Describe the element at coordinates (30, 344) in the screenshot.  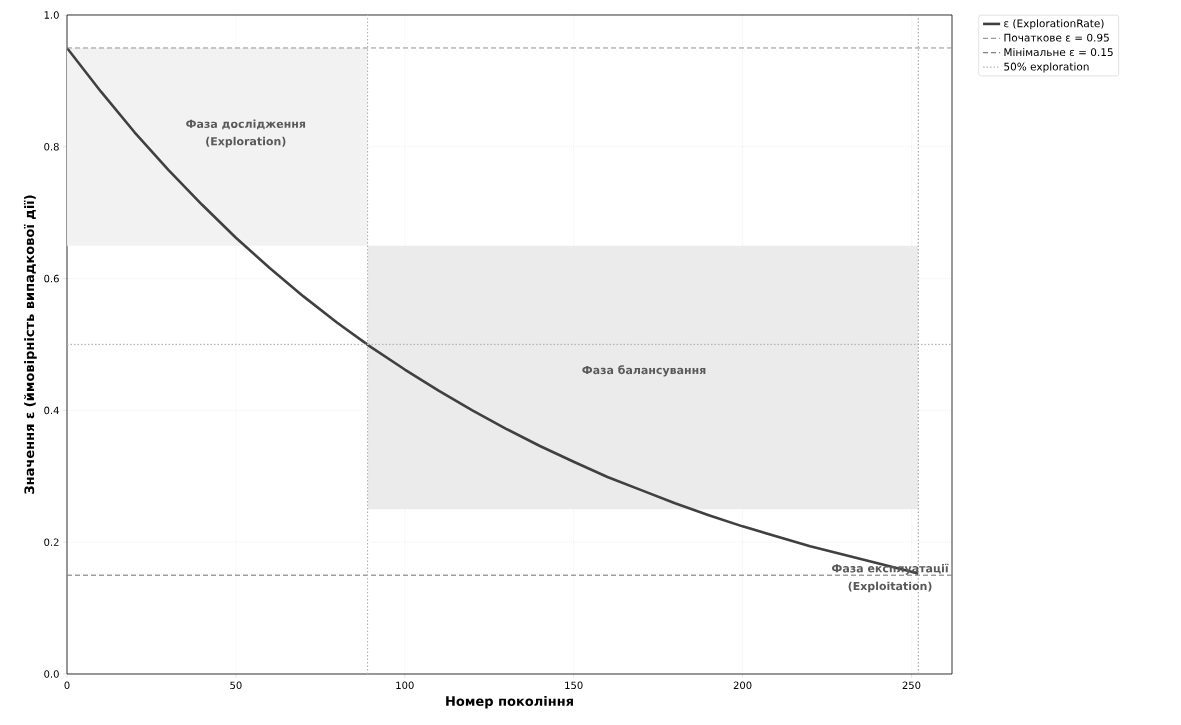
I see `y-axis-title: Значення ε (ймовірність випадкової дії)` at that location.